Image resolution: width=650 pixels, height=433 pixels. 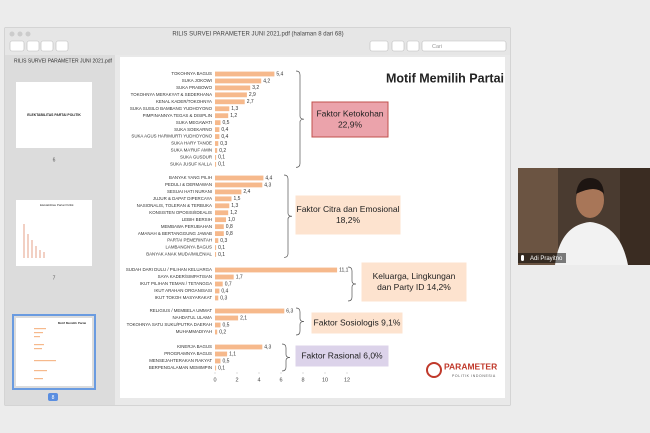 I want to click on category-label: KENAL KADER/TOKOHNYA, so click(x=184, y=101).